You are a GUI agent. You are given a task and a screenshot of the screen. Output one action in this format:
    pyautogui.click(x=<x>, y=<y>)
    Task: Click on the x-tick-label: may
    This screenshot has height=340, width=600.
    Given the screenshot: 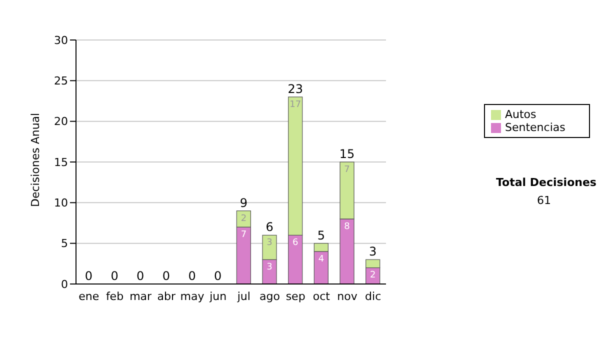 What is the action you would take?
    pyautogui.click(x=192, y=296)
    